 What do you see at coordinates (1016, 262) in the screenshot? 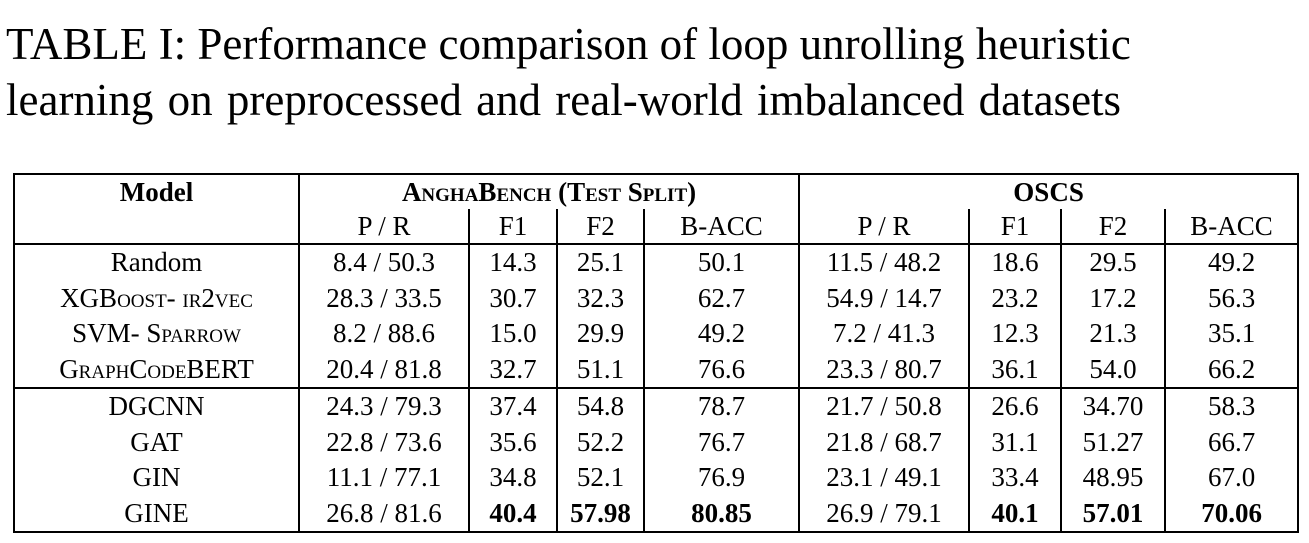
I see `cell-oscs-f1: 18.6` at bounding box center [1016, 262].